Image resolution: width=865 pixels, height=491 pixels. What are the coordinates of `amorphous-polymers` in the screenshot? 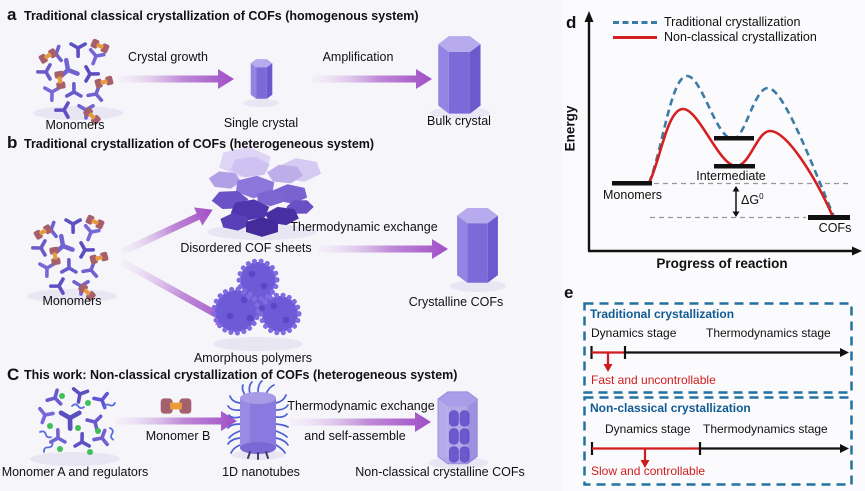 It's located at (256, 297).